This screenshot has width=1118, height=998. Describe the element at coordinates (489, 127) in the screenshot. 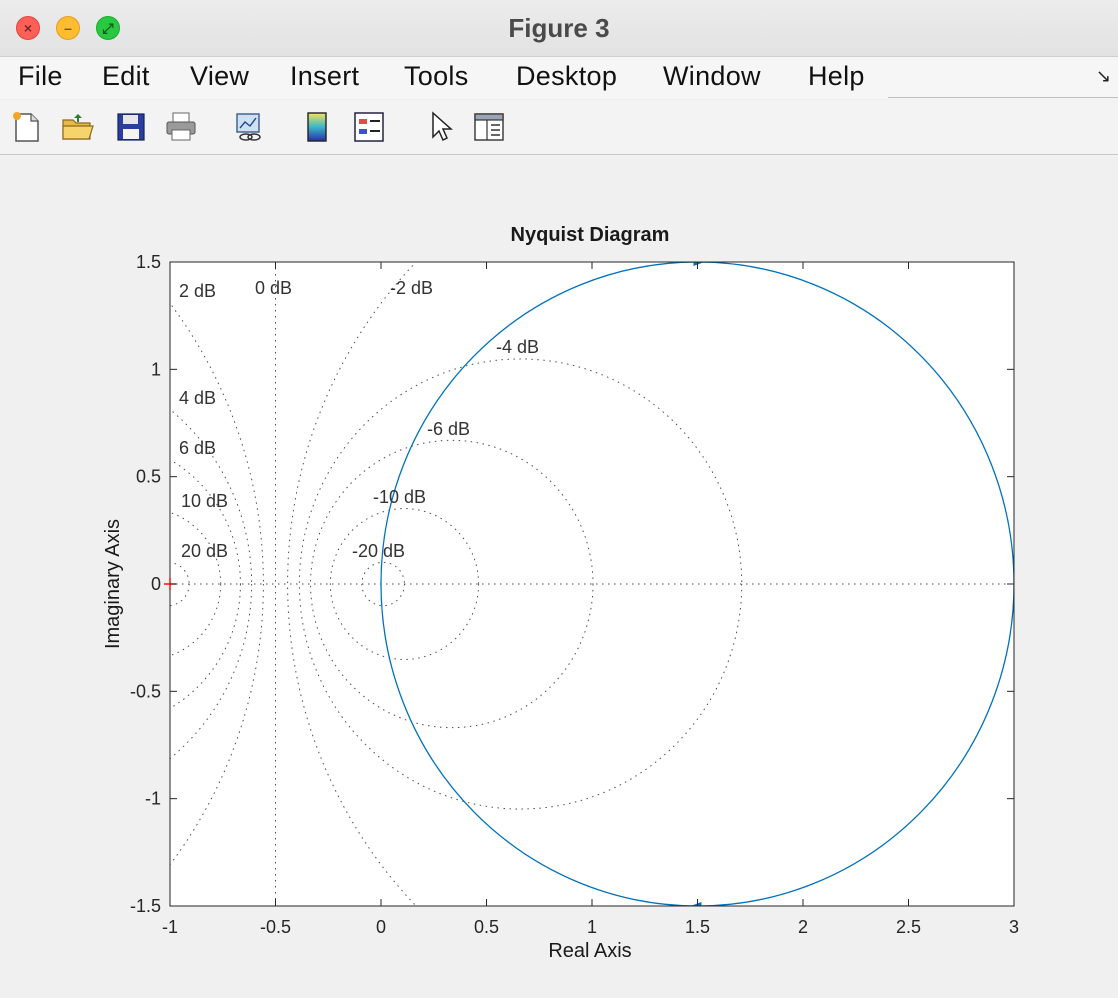

I see `property-inspector-icon` at that location.